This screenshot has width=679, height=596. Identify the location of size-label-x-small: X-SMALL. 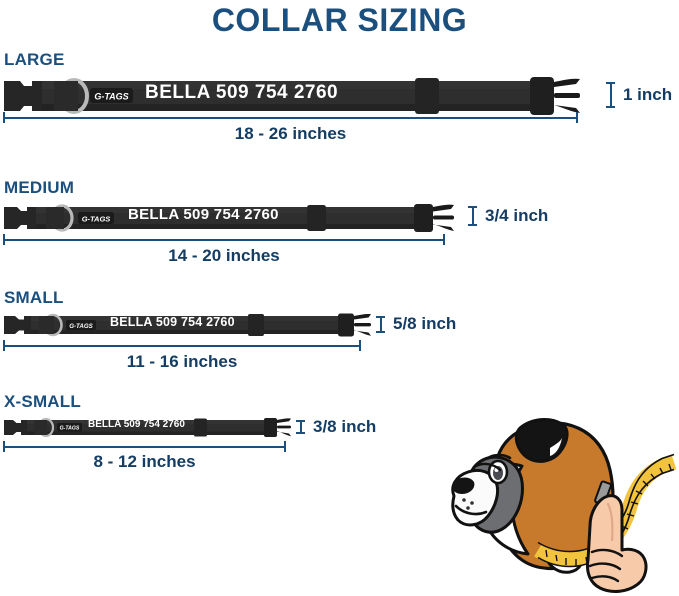
(42, 401).